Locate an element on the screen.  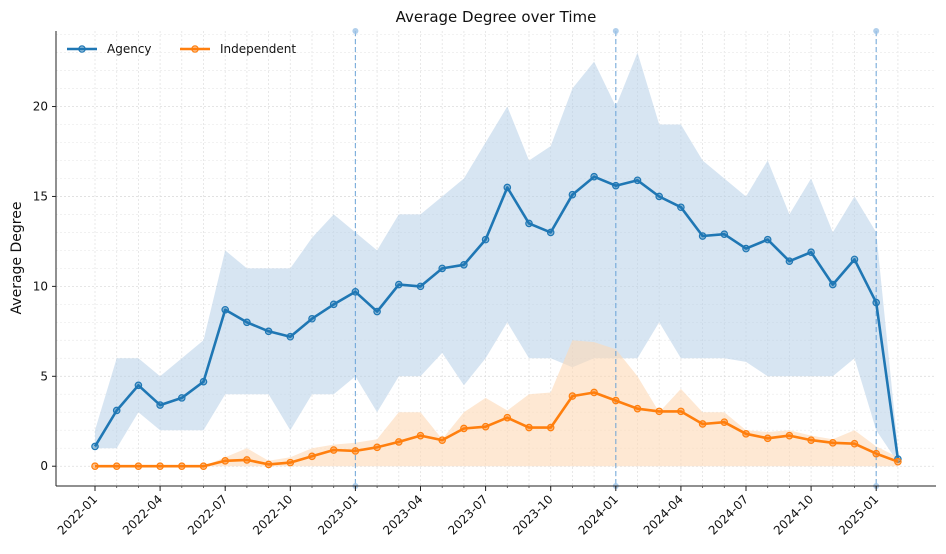
legend-label-agency: Agency is located at coordinates (129, 49).